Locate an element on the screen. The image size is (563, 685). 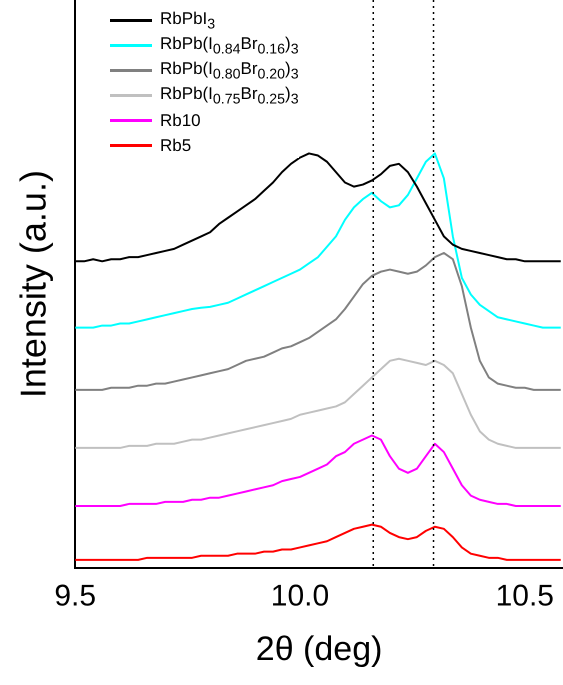
y-axis-title: Intensity (a.u.) is located at coordinates (33, 284).